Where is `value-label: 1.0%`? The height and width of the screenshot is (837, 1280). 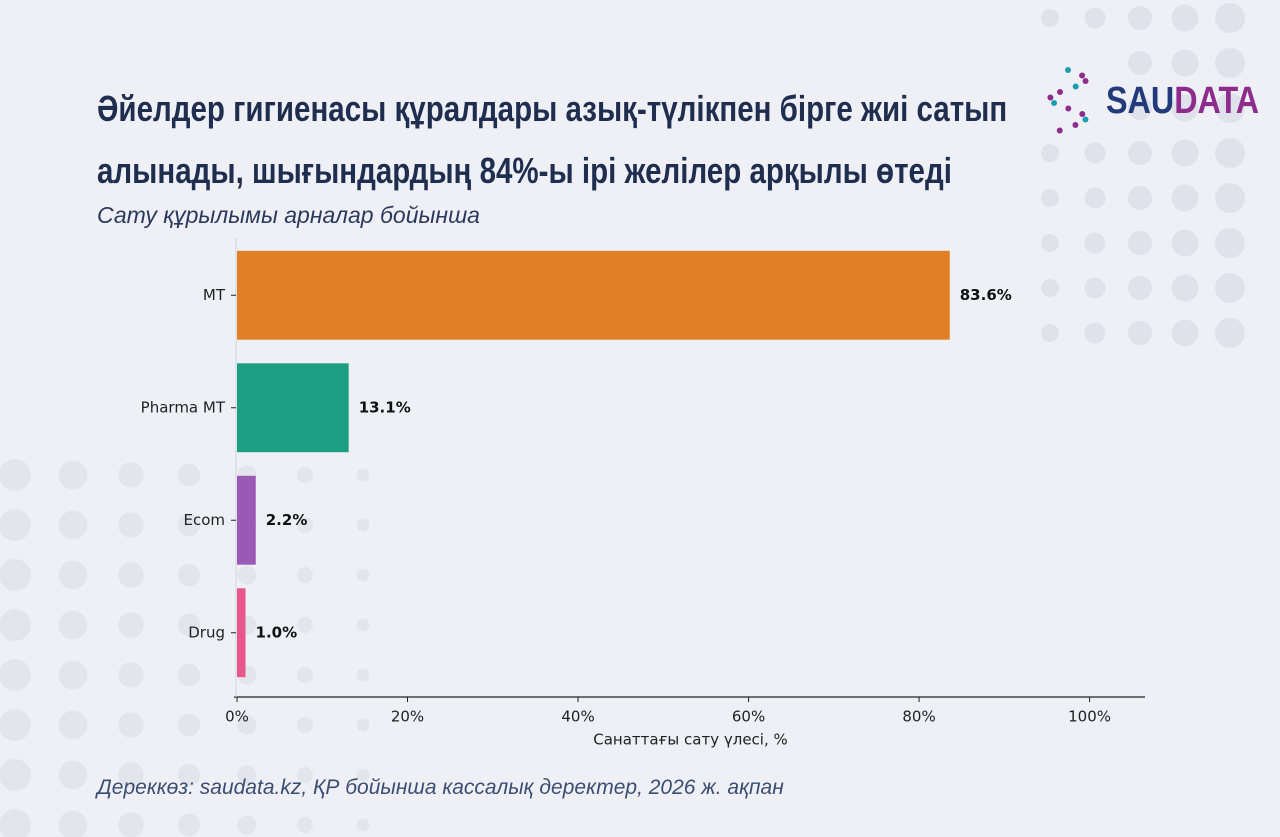 value-label: 1.0% is located at coordinates (277, 632).